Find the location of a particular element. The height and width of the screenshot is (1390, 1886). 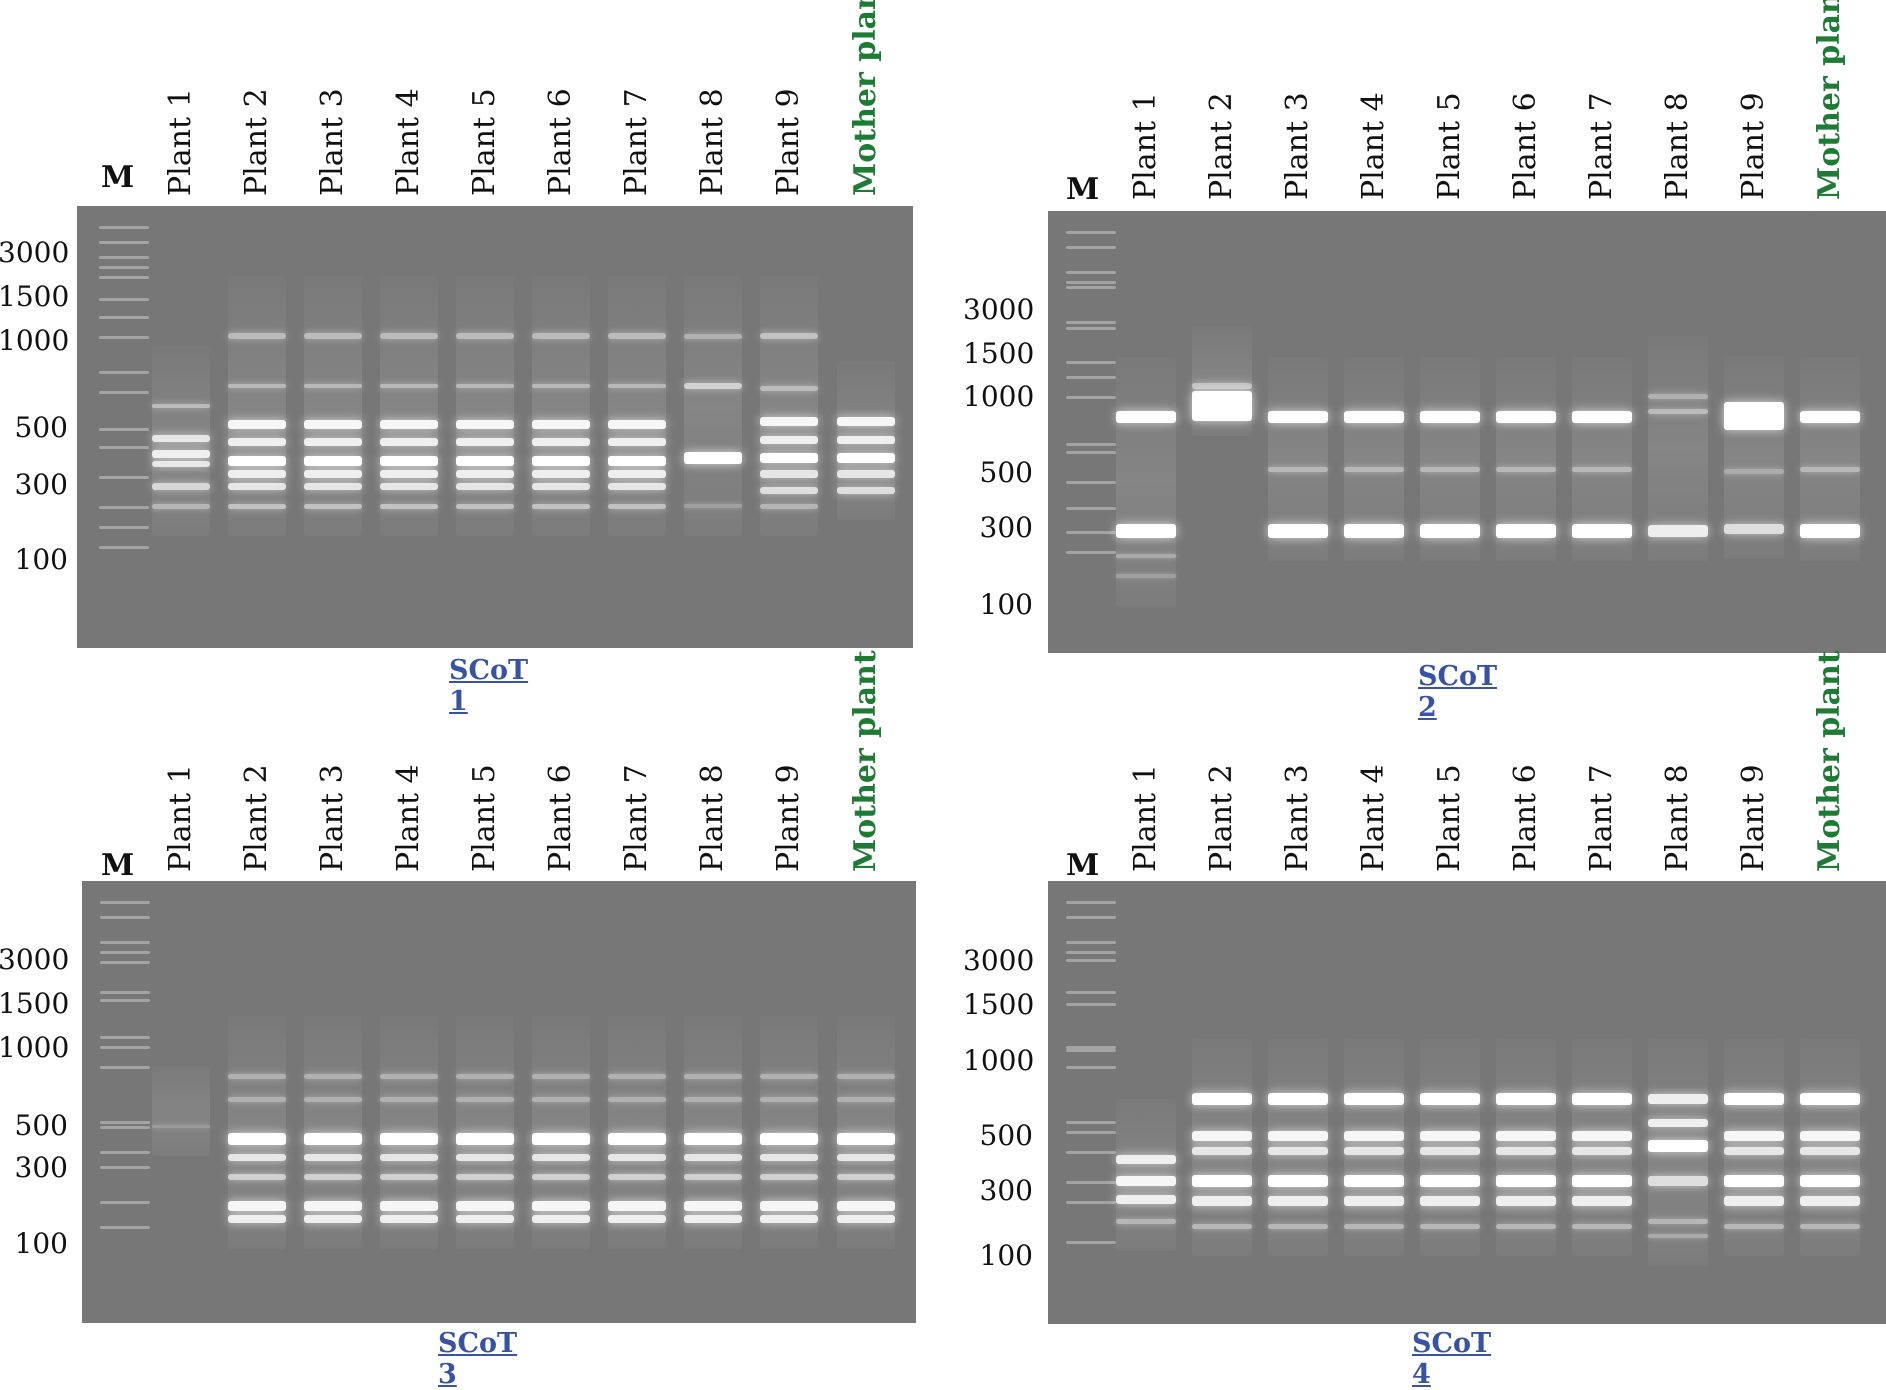

lane-label-plant-8: Plant 8 is located at coordinates (712, 818).